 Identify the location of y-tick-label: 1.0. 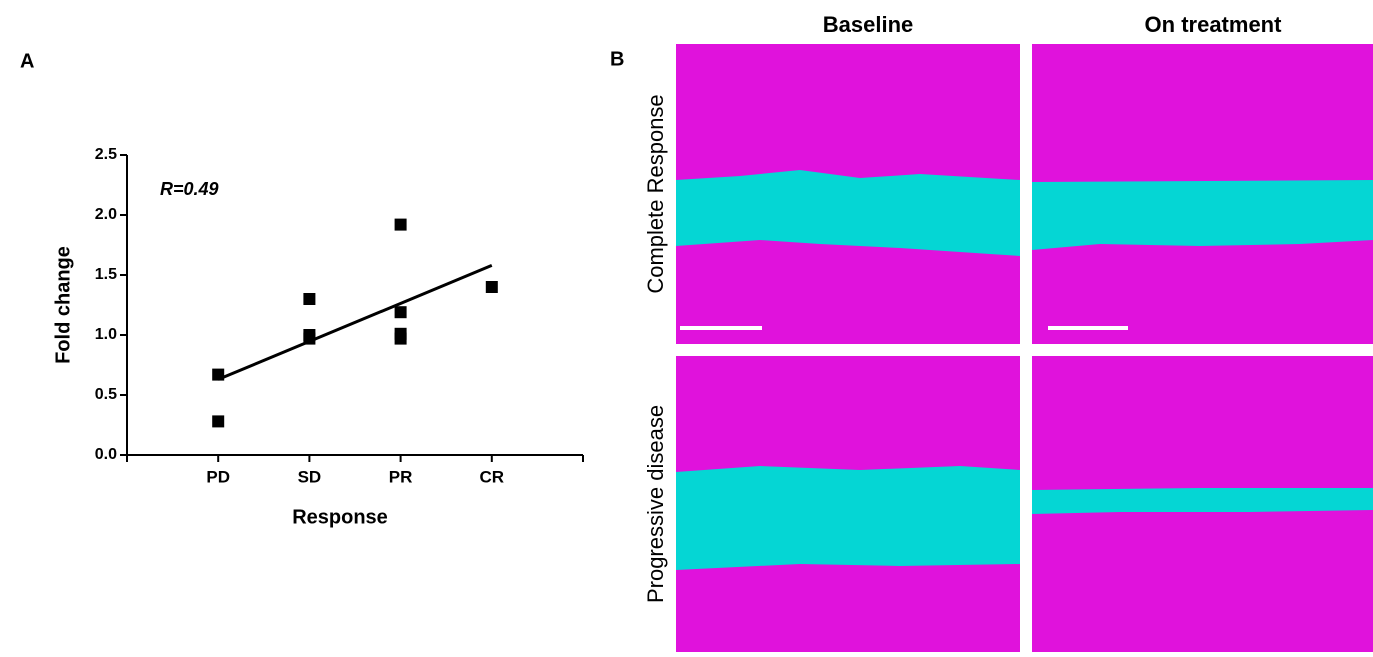
(106, 334).